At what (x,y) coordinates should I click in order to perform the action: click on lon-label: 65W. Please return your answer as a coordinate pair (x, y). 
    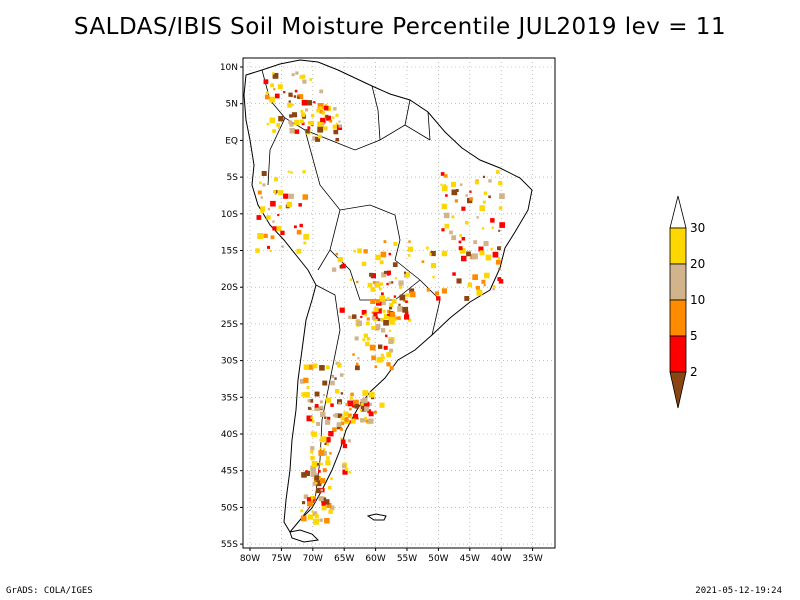
    Looking at the image, I should click on (344, 559).